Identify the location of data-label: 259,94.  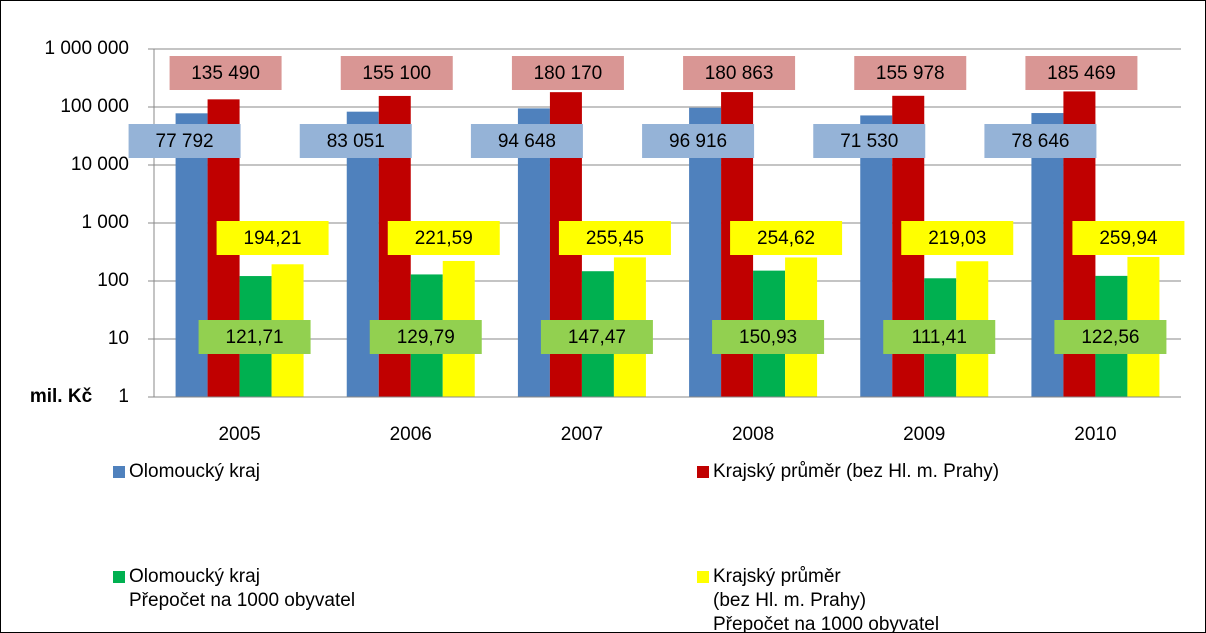
(1128, 238).